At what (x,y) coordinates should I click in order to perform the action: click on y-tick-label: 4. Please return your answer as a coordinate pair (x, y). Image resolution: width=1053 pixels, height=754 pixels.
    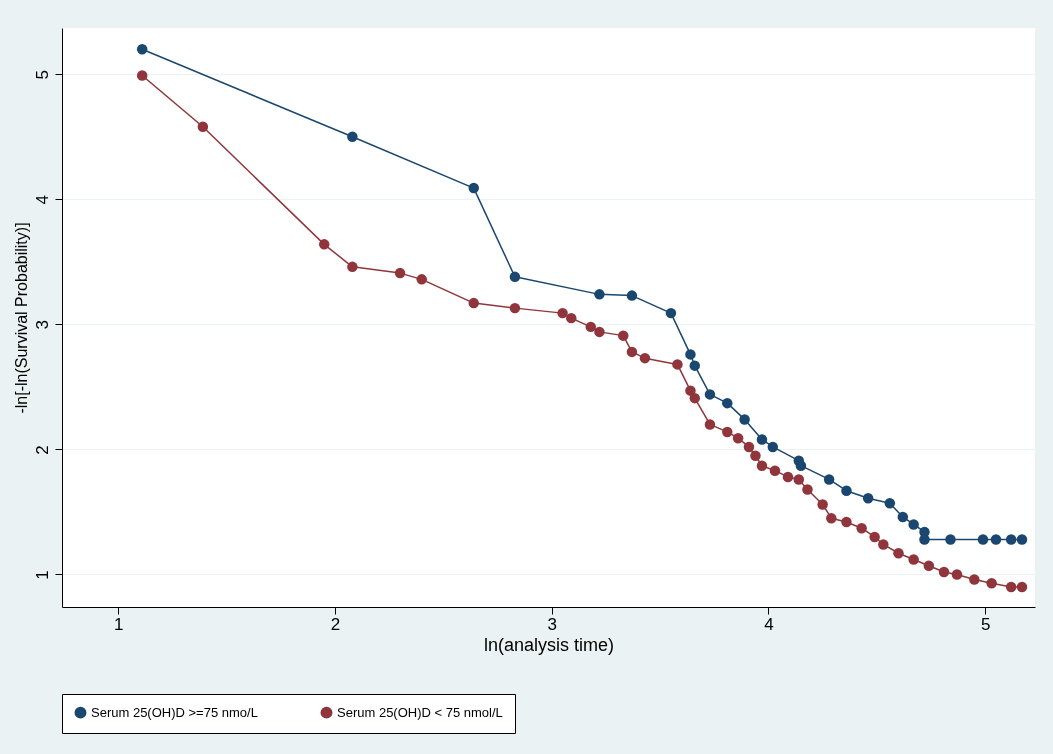
    Looking at the image, I should click on (42, 200).